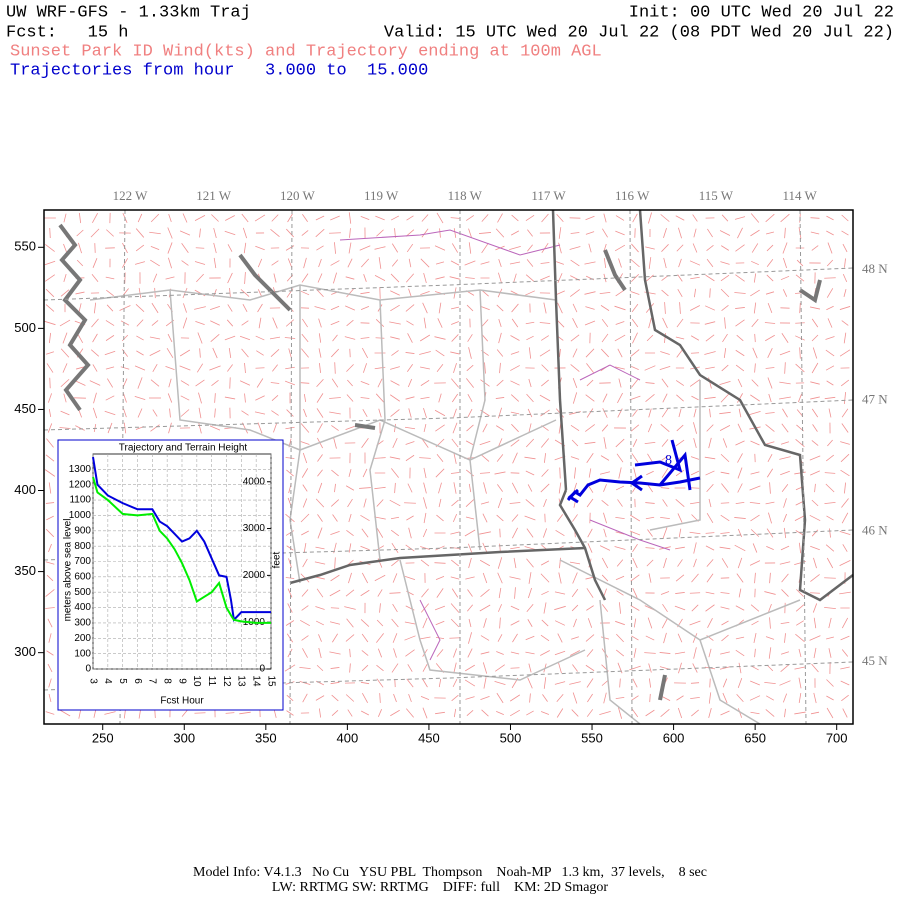 This screenshot has width=900, height=900. What do you see at coordinates (82, 623) in the screenshot?
I see `y-tick-label: 300` at bounding box center [82, 623].